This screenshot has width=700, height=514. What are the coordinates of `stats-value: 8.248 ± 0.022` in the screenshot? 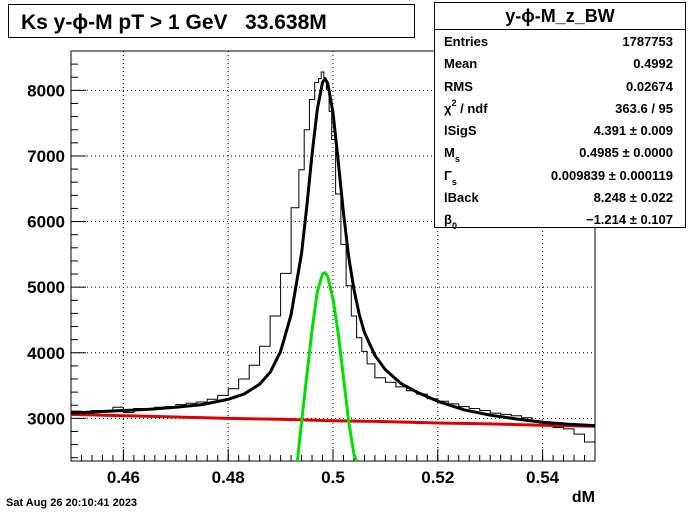 It's located at (633, 198).